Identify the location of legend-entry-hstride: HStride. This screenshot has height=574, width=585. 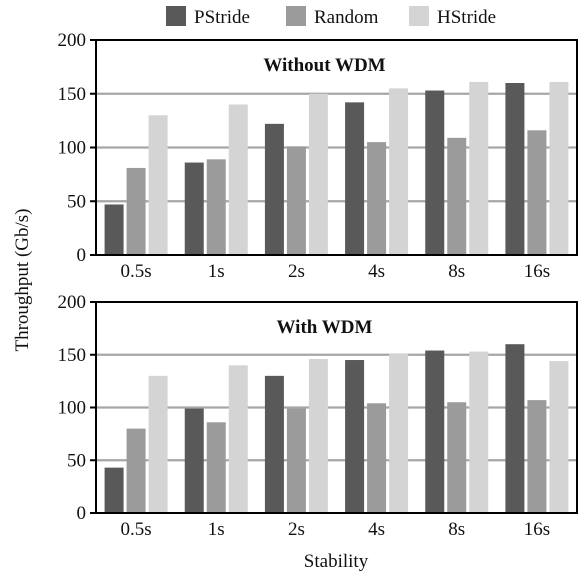
(452, 17).